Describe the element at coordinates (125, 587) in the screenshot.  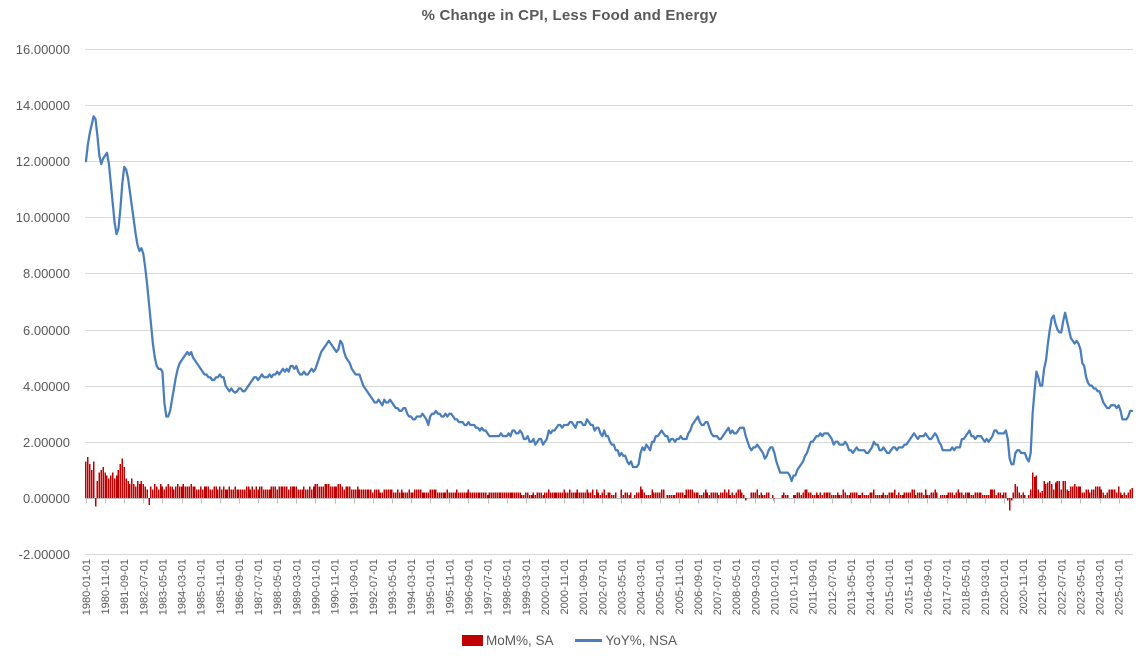
I see `x-axis-label: 1981-09-01` at that location.